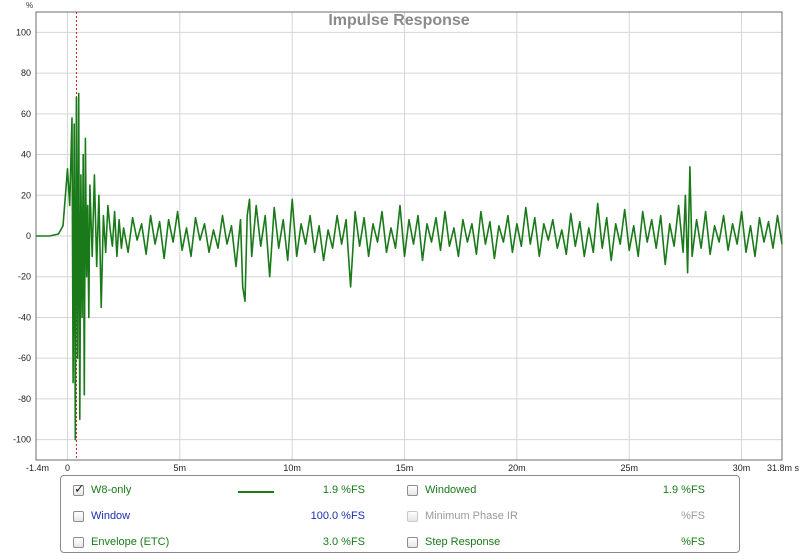 Image resolution: width=800 pixels, height=557 pixels. Describe the element at coordinates (111, 516) in the screenshot. I see `window-label: Window` at that location.